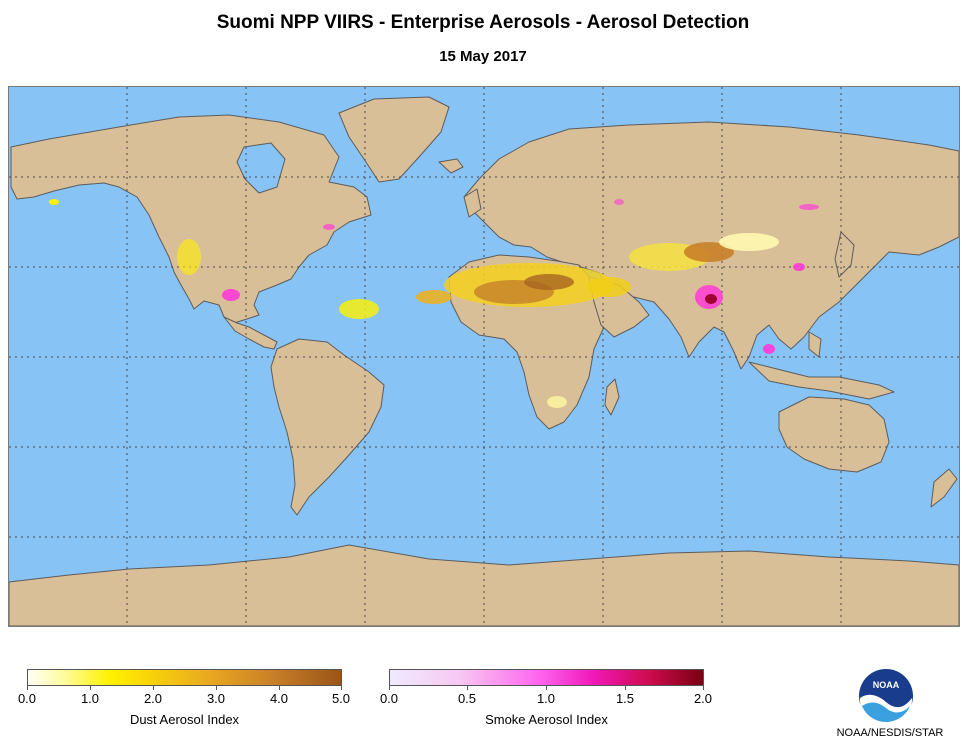  What do you see at coordinates (844, 254) in the screenshot?
I see `japan` at bounding box center [844, 254].